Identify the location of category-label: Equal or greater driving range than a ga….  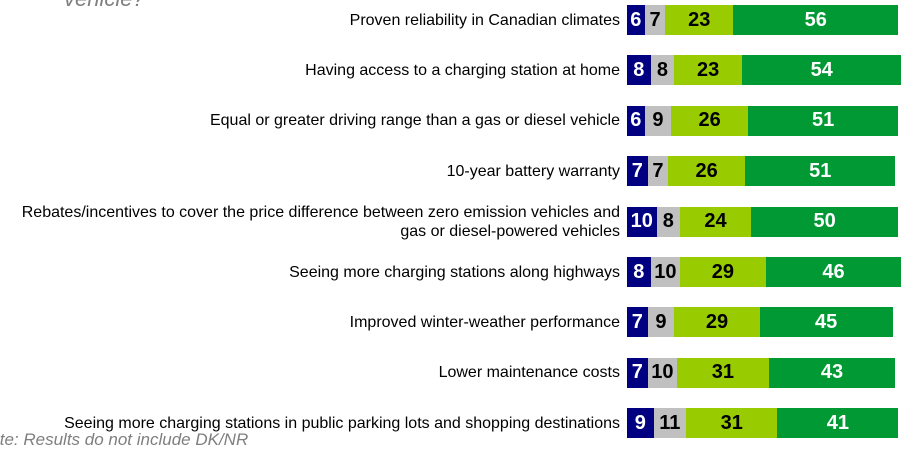
(414, 121).